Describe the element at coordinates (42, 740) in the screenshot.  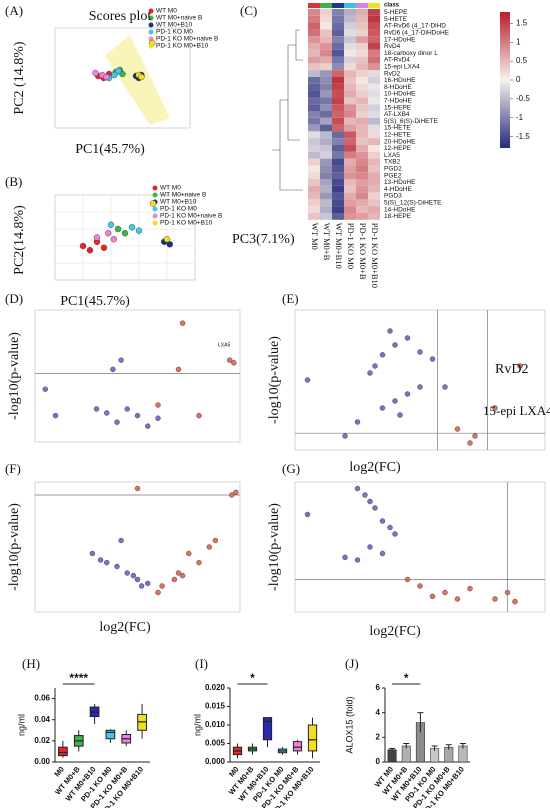
I see `y-tick-label: 0.02` at that location.